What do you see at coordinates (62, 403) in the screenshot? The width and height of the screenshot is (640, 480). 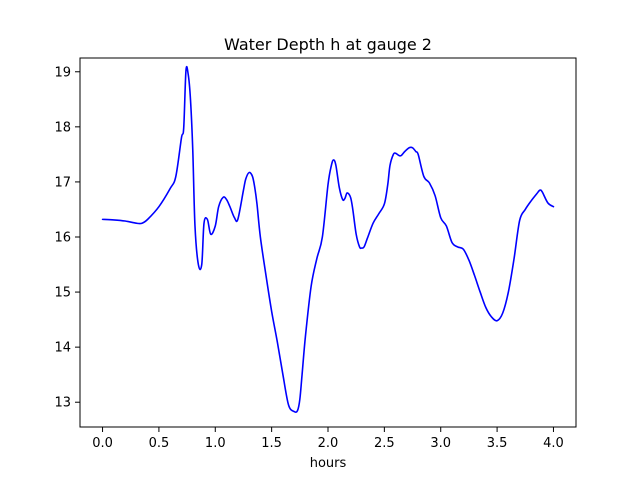 I see `y-tick-label: 13` at bounding box center [62, 403].